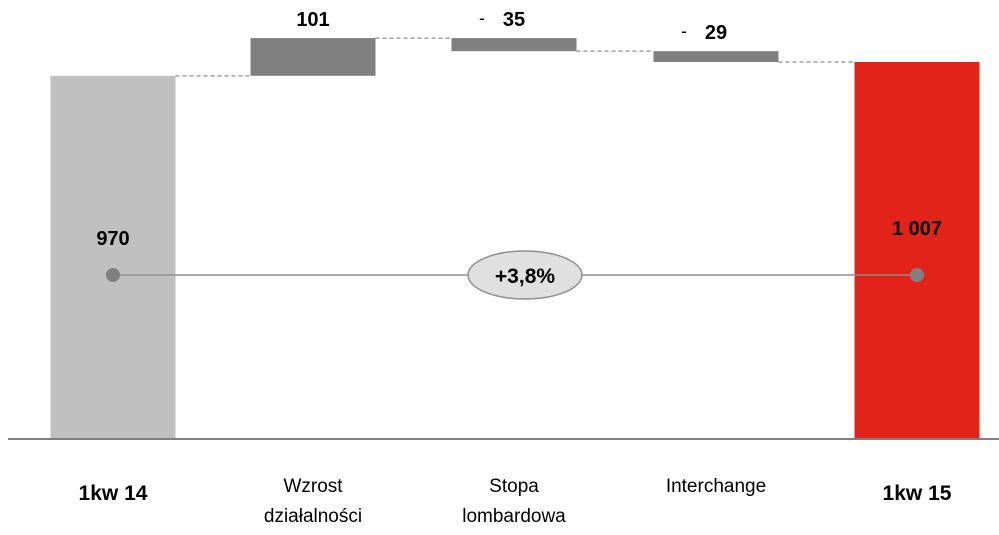  What do you see at coordinates (113, 493) in the screenshot?
I see `category-label-0: 1kw 14` at bounding box center [113, 493].